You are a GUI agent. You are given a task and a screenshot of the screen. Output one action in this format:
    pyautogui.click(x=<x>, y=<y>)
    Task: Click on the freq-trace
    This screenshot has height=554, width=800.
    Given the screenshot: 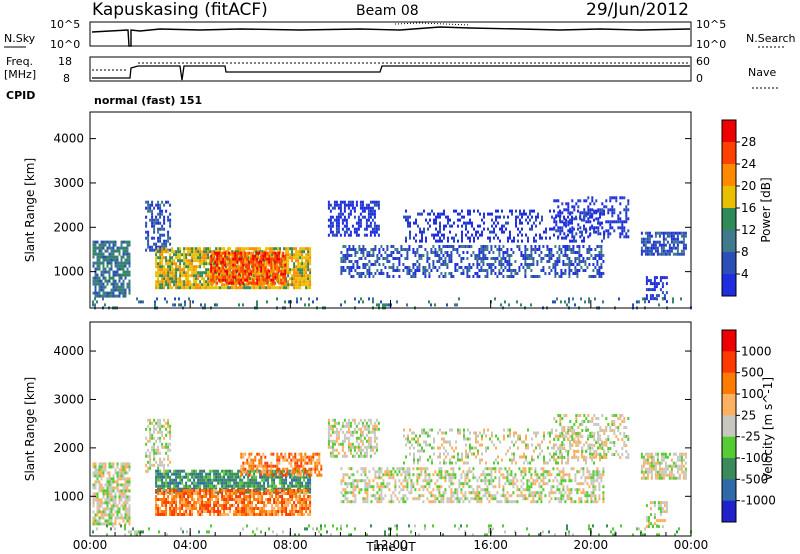 What is the action you would take?
    pyautogui.click(x=391, y=73)
    